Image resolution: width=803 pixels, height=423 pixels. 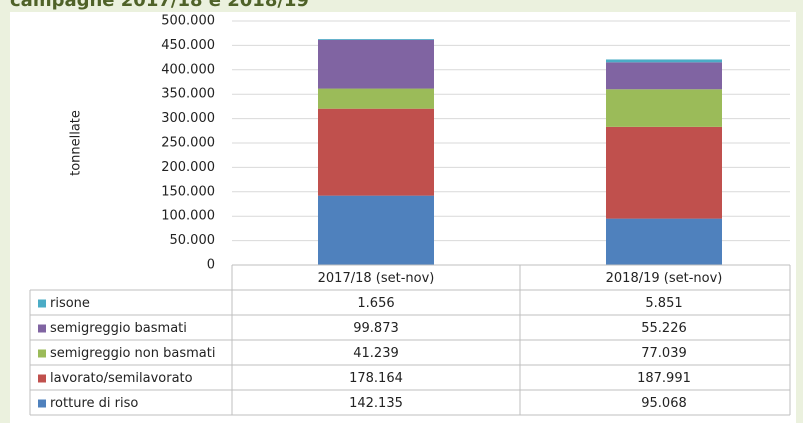 What do you see at coordinates (193, 240) in the screenshot?
I see `y-tick-label: 50.000` at bounding box center [193, 240].